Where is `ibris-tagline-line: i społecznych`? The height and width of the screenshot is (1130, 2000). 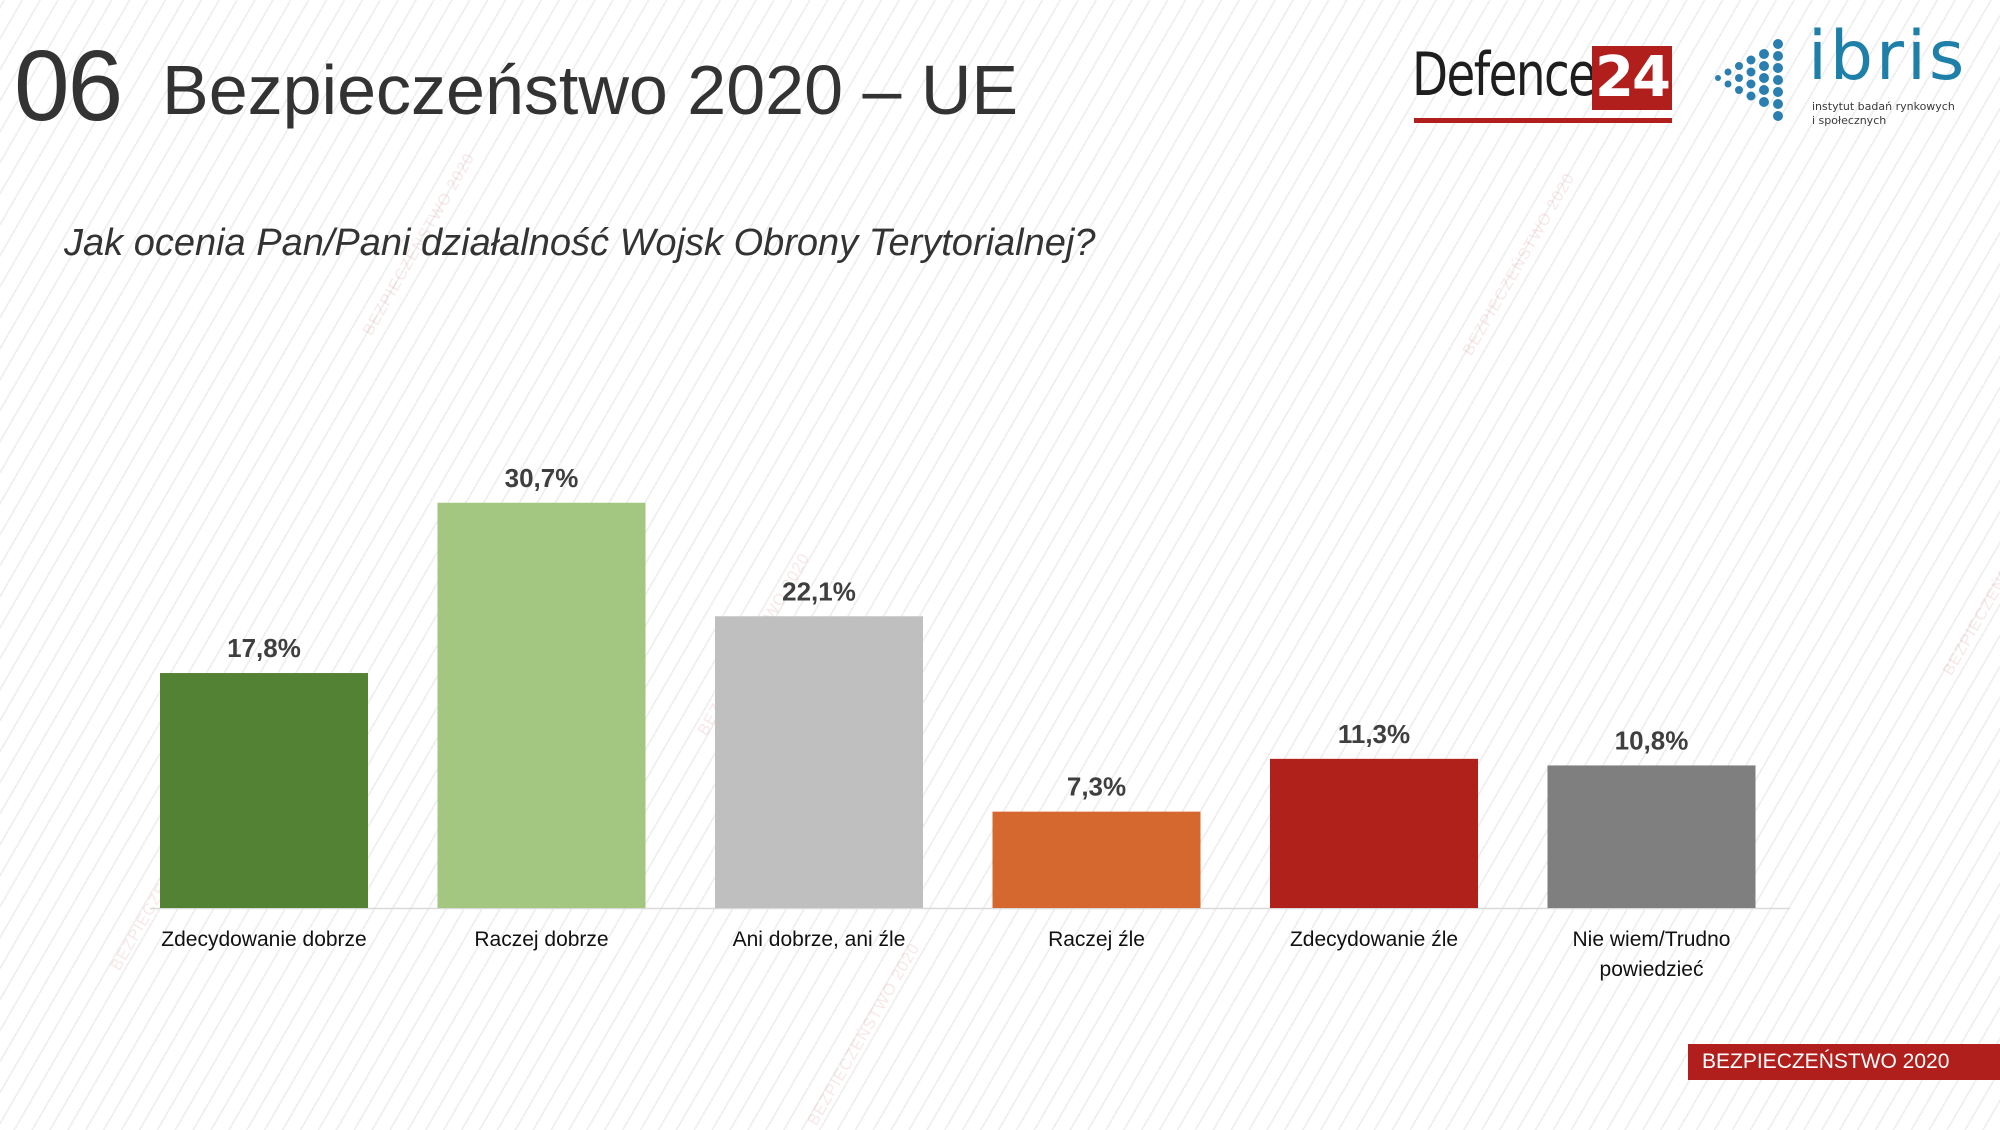
ibris-tagline-line: i społecznych is located at coordinates (1849, 121).